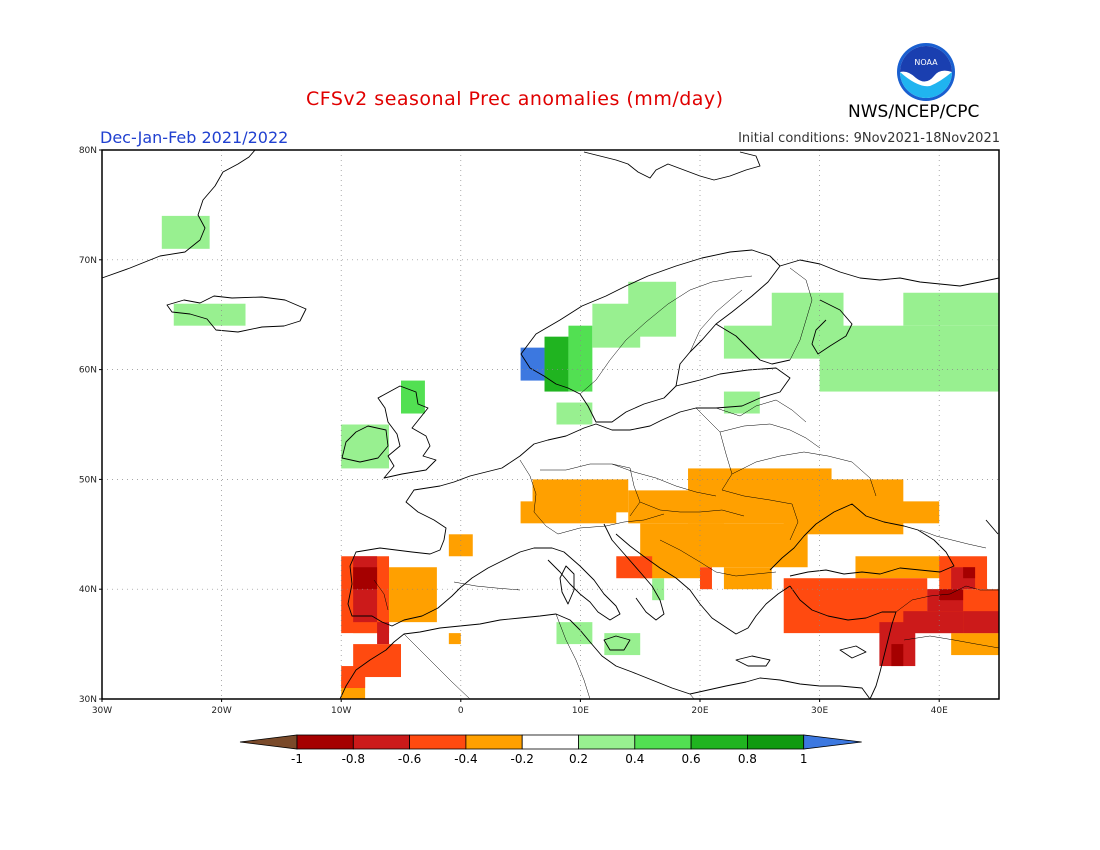  Describe the element at coordinates (88, 371) in the screenshot. I see `lat-tick-label: 60N` at that location.